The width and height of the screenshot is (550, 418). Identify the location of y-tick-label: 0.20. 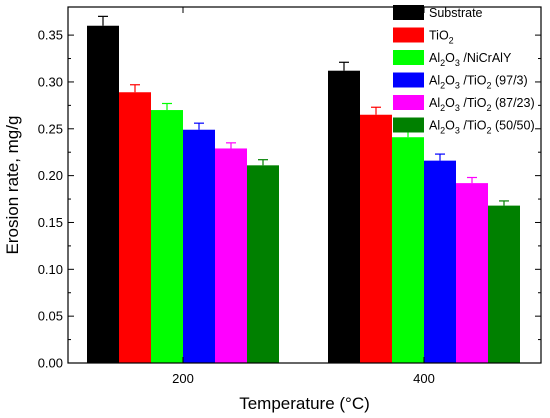
(50, 175).